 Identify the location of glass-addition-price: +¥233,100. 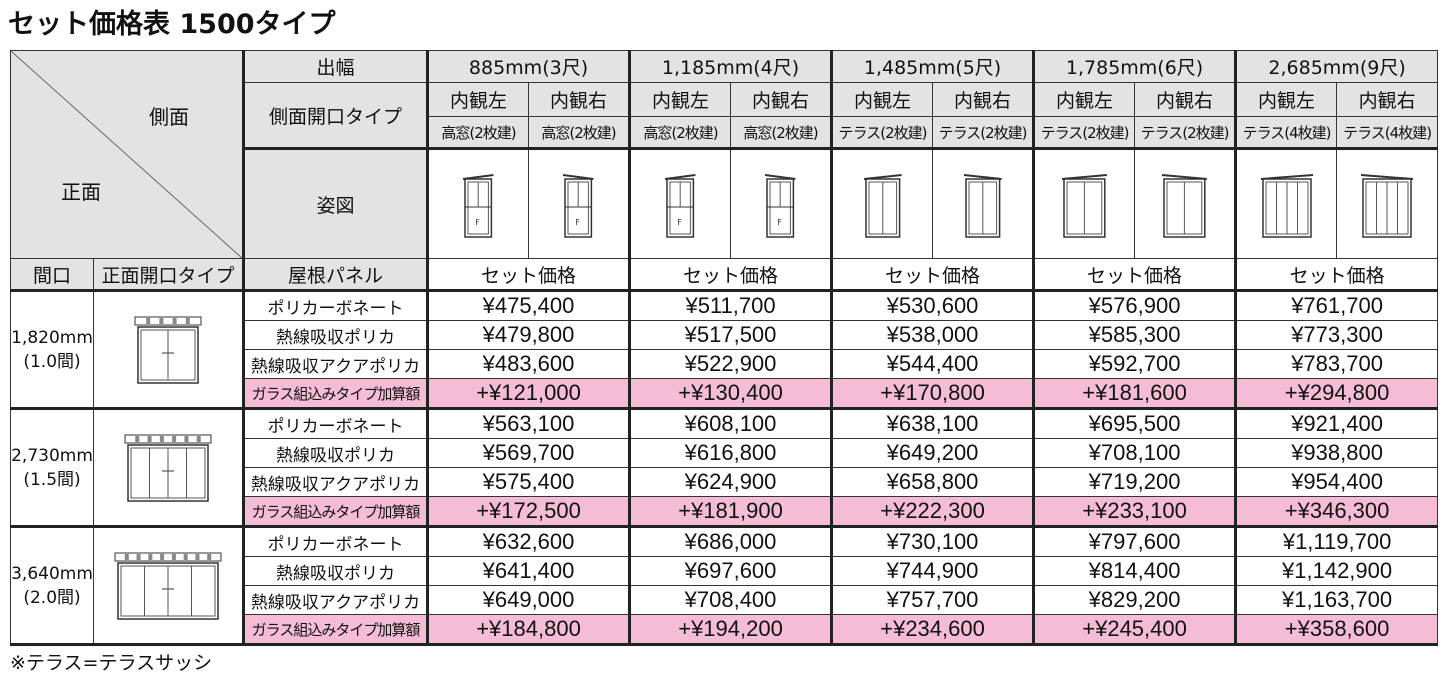
(1134, 512).